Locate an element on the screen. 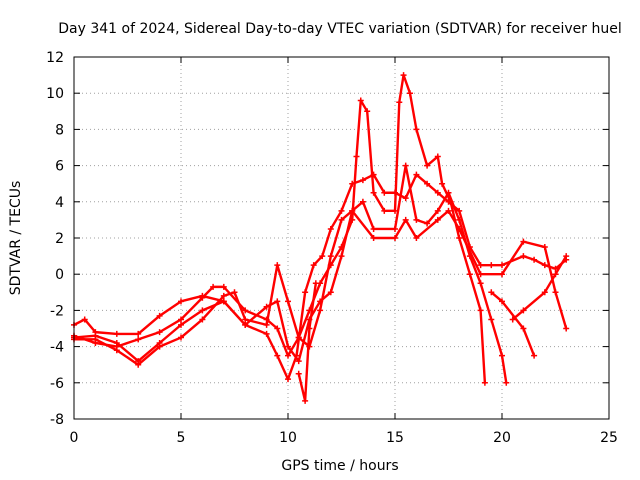 The image size is (640, 480). x-tick-label: 5 is located at coordinates (181, 438).